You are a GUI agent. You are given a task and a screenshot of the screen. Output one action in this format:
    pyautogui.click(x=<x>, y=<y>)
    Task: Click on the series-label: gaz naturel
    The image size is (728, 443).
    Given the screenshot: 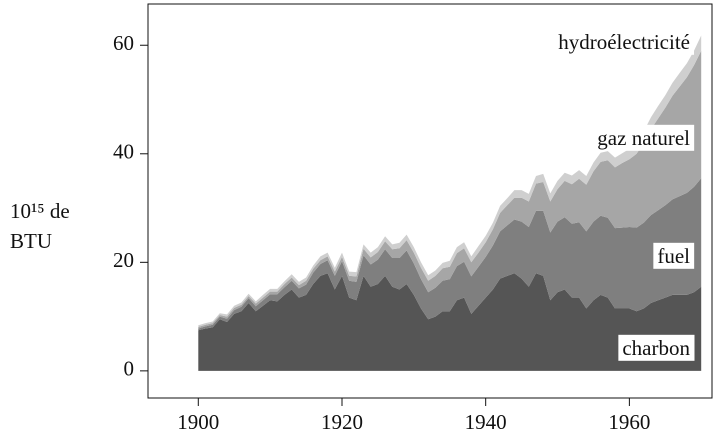 What is the action you would take?
    pyautogui.click(x=643, y=138)
    